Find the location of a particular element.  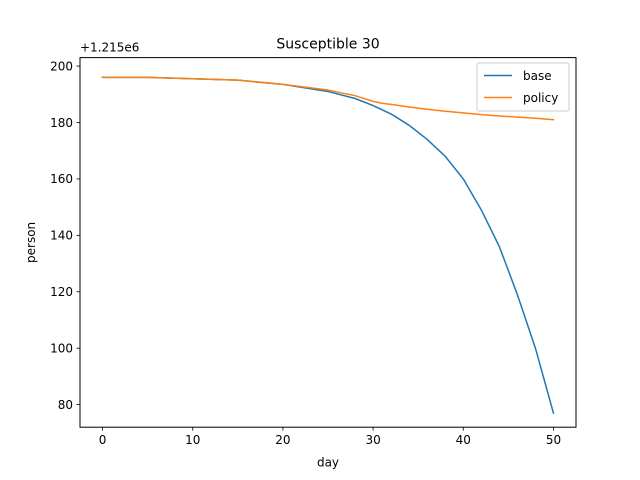

y-tick-label: 160 is located at coordinates (61, 179).